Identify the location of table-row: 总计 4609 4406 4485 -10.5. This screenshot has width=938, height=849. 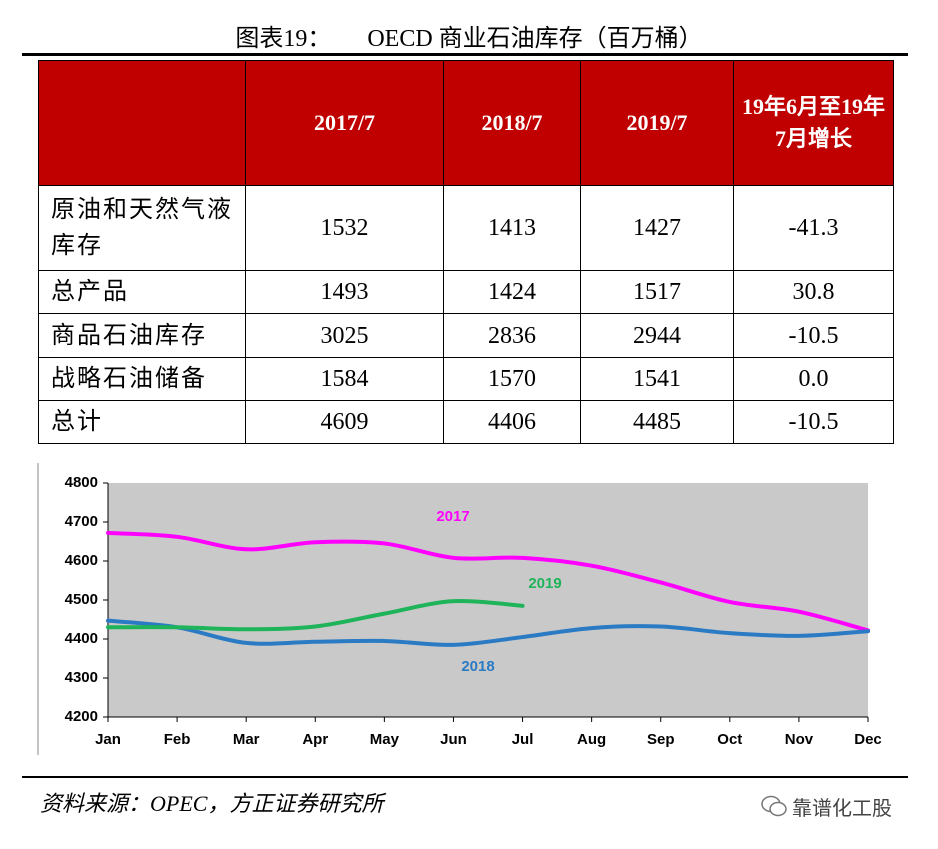
(466, 422).